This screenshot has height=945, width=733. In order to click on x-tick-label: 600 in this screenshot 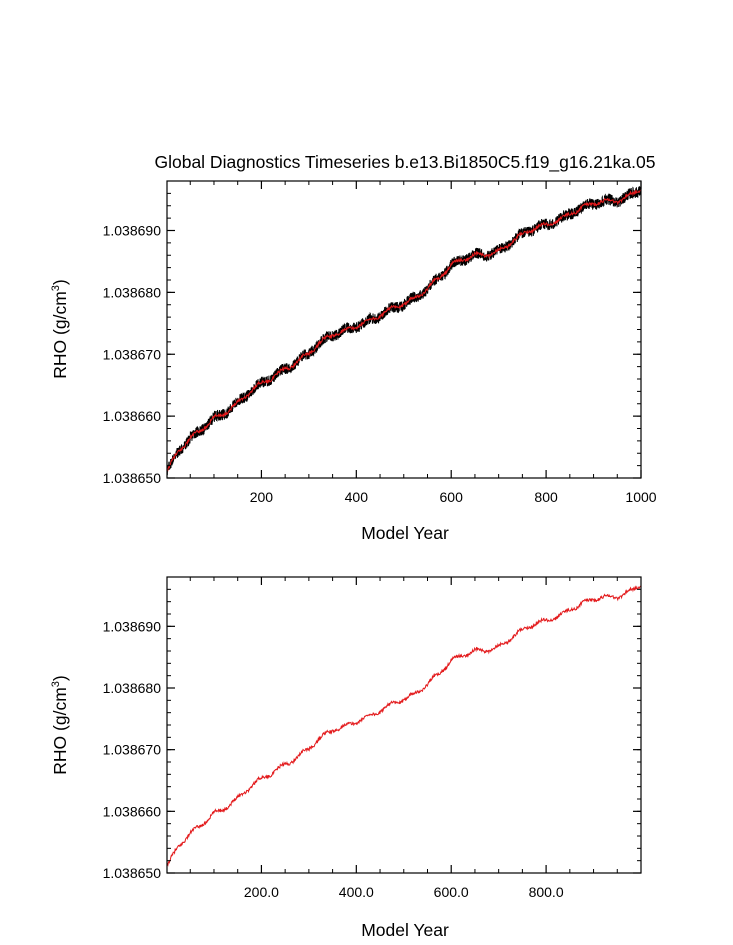, I will do `click(452, 497)`.